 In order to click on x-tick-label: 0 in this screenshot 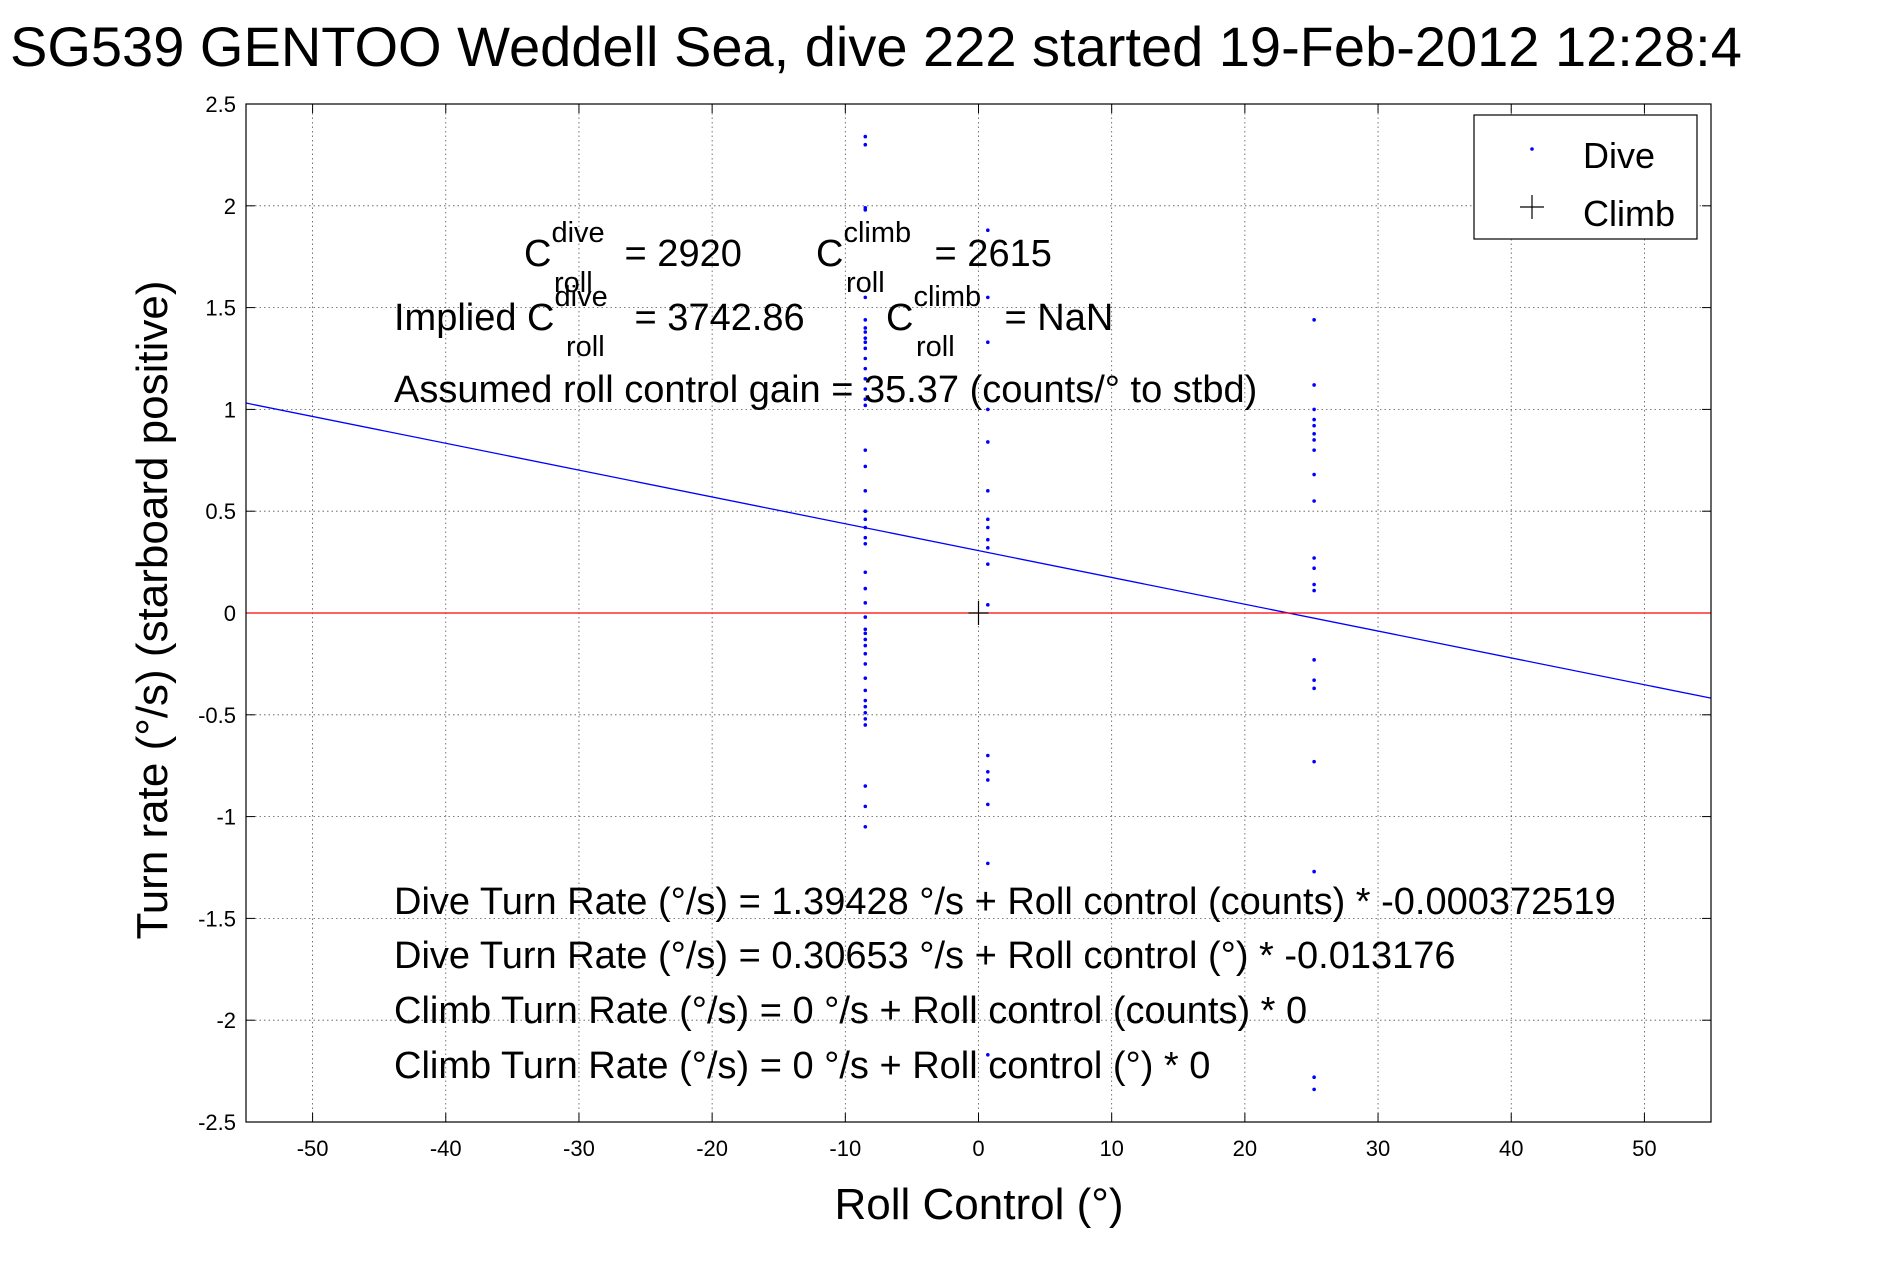, I will do `click(978, 1148)`.